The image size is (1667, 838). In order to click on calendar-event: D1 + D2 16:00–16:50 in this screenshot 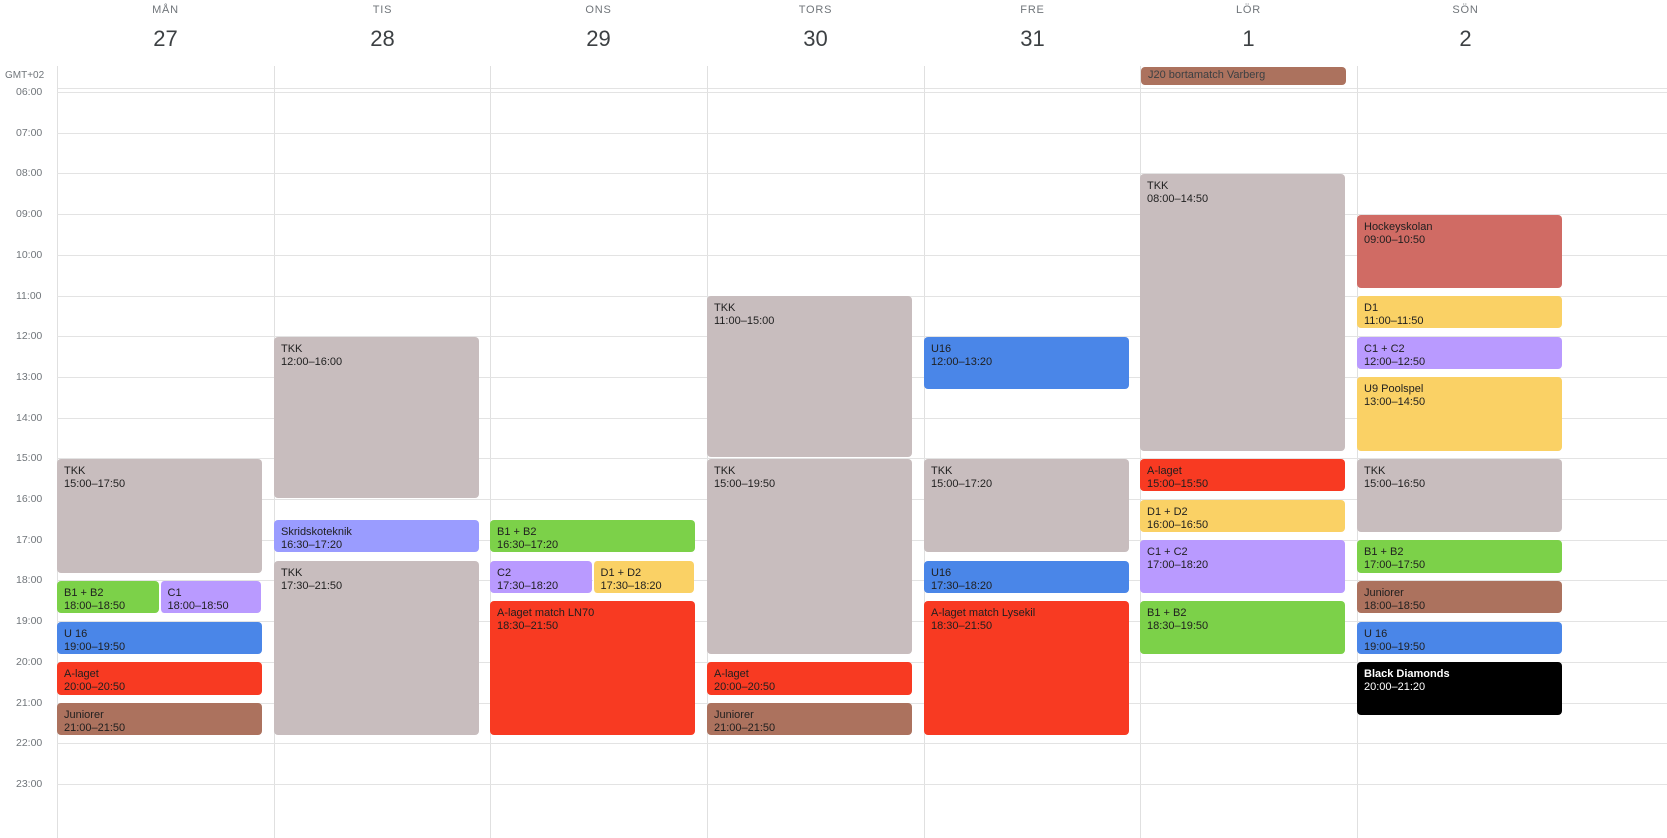, I will do `click(1242, 515)`.